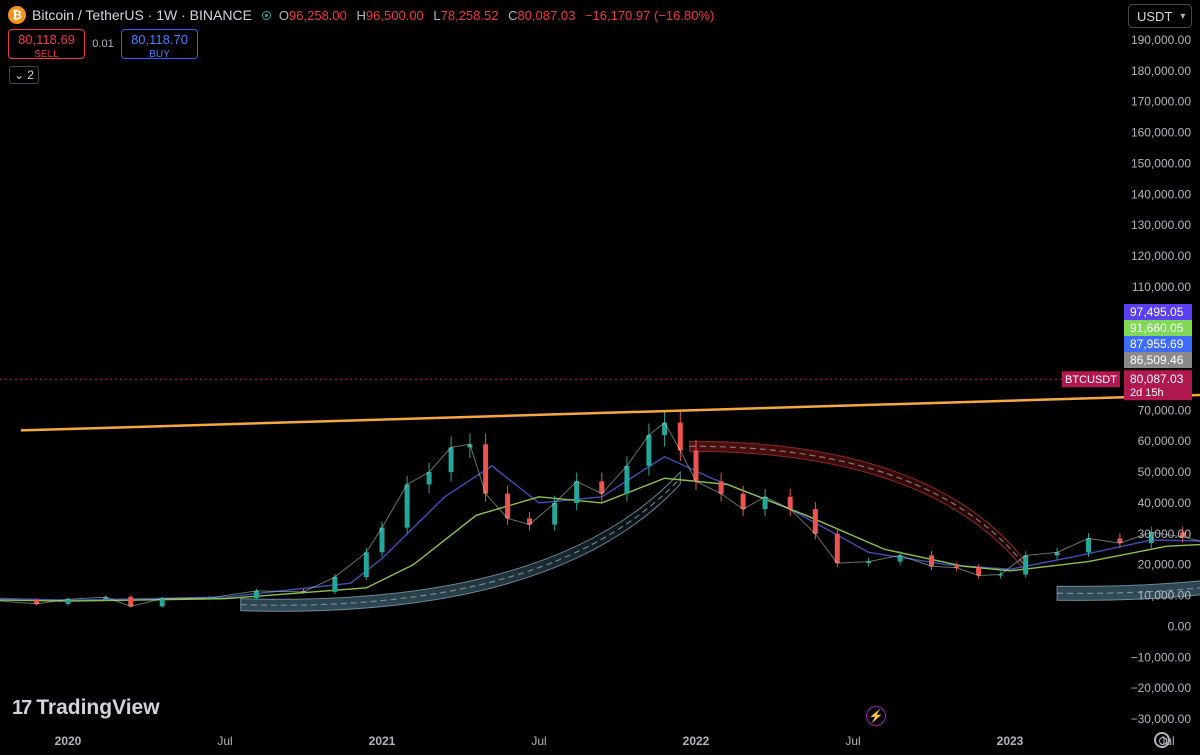  Describe the element at coordinates (1165, 472) in the screenshot. I see `y-tick-label: 50,000.00` at that location.